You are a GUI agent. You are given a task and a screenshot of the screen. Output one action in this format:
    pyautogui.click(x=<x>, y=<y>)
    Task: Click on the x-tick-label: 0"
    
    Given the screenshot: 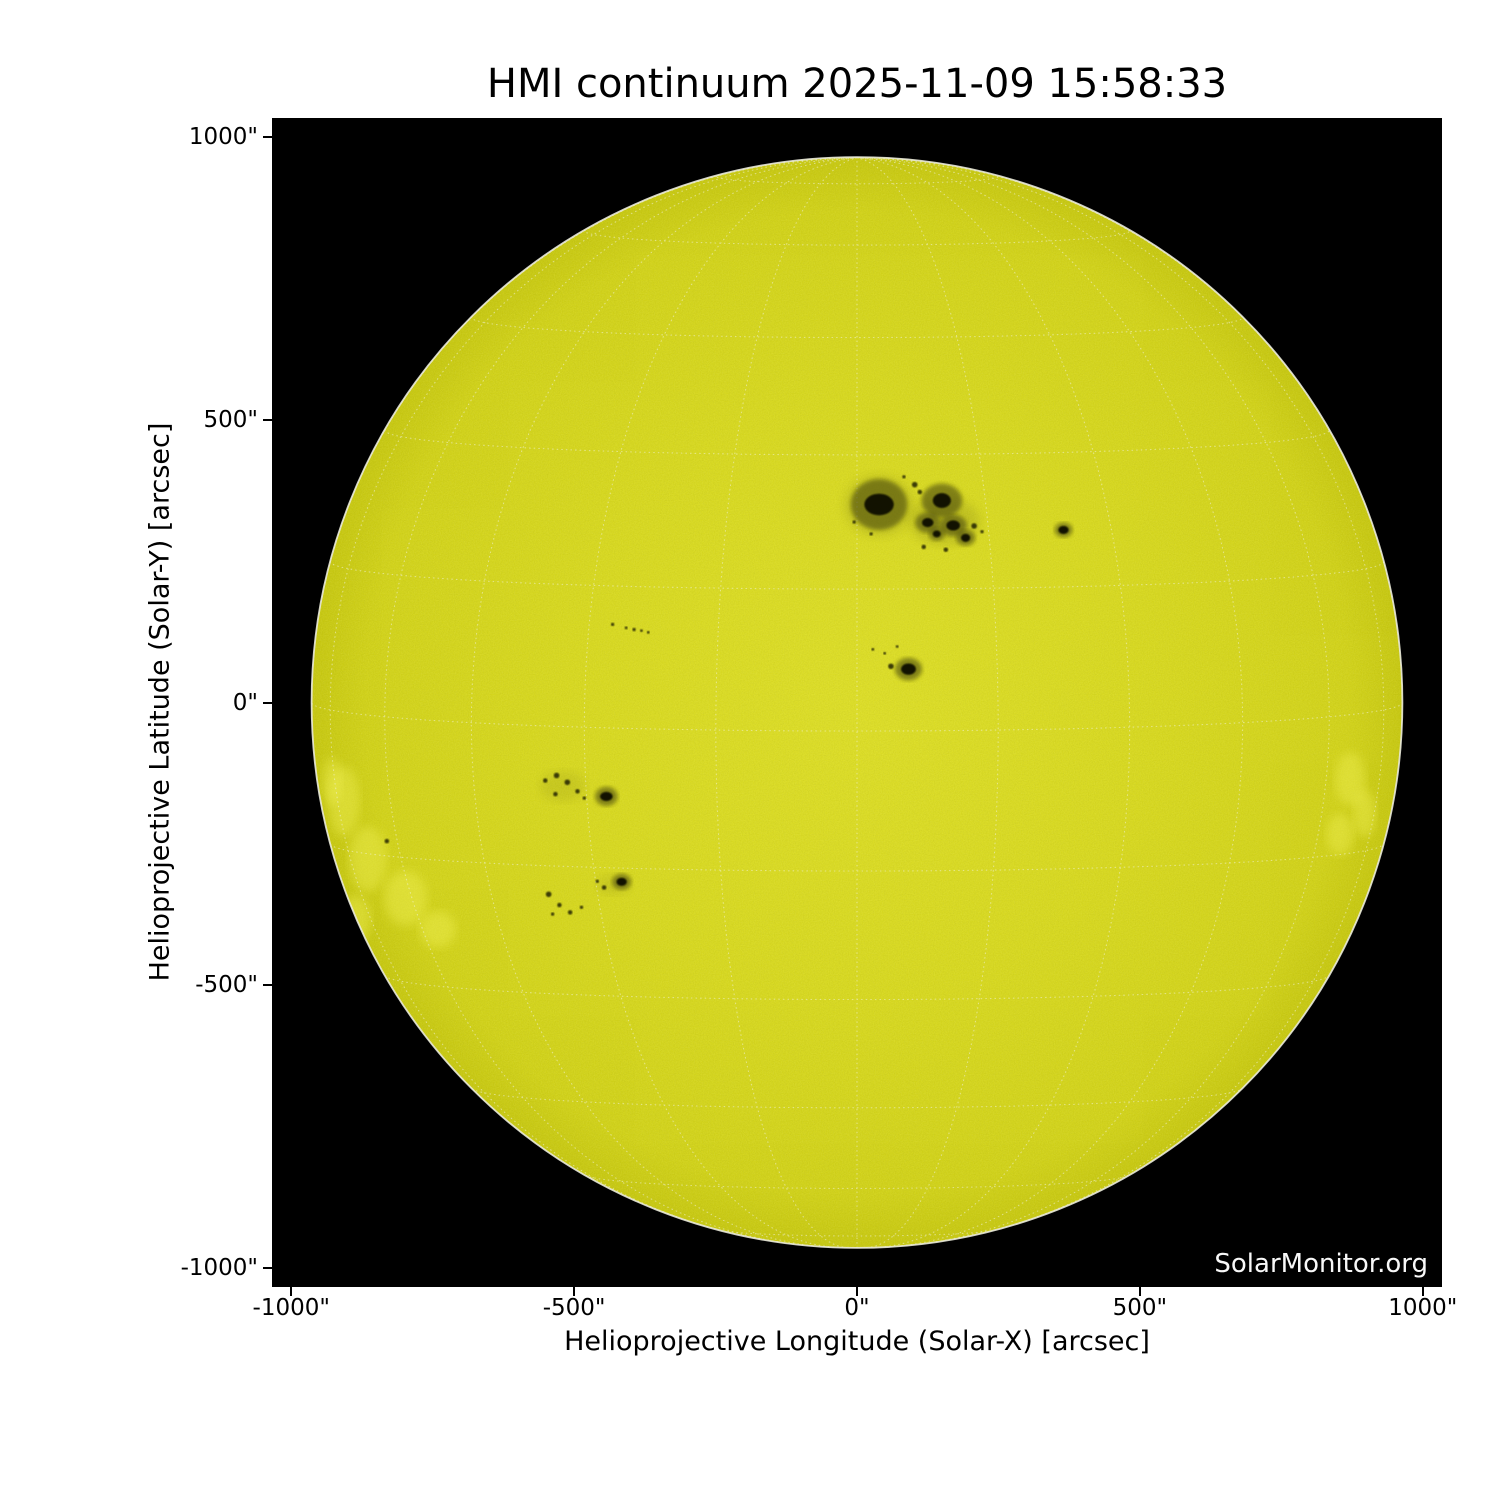 What is the action you would take?
    pyautogui.click(x=857, y=1308)
    